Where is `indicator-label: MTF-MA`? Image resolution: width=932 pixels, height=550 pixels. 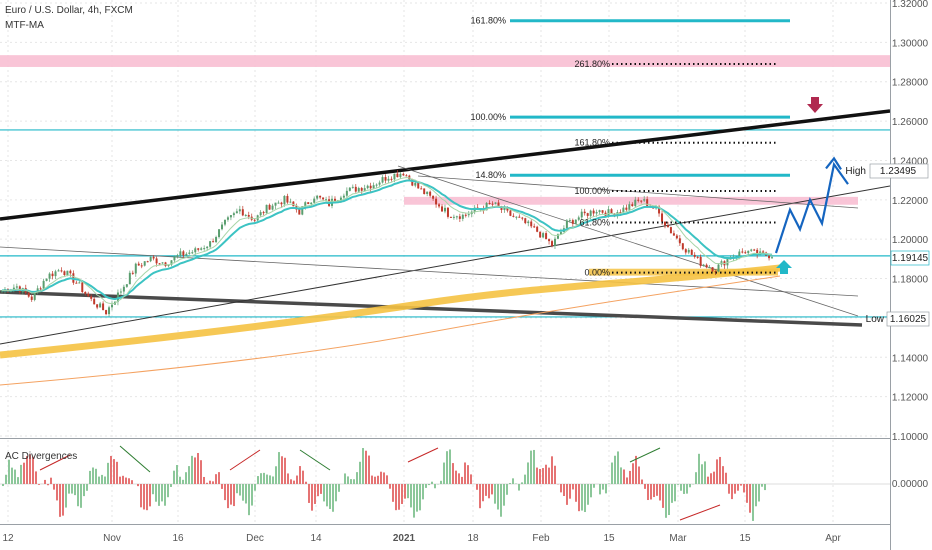 indicator-label: MTF-MA is located at coordinates (24, 25).